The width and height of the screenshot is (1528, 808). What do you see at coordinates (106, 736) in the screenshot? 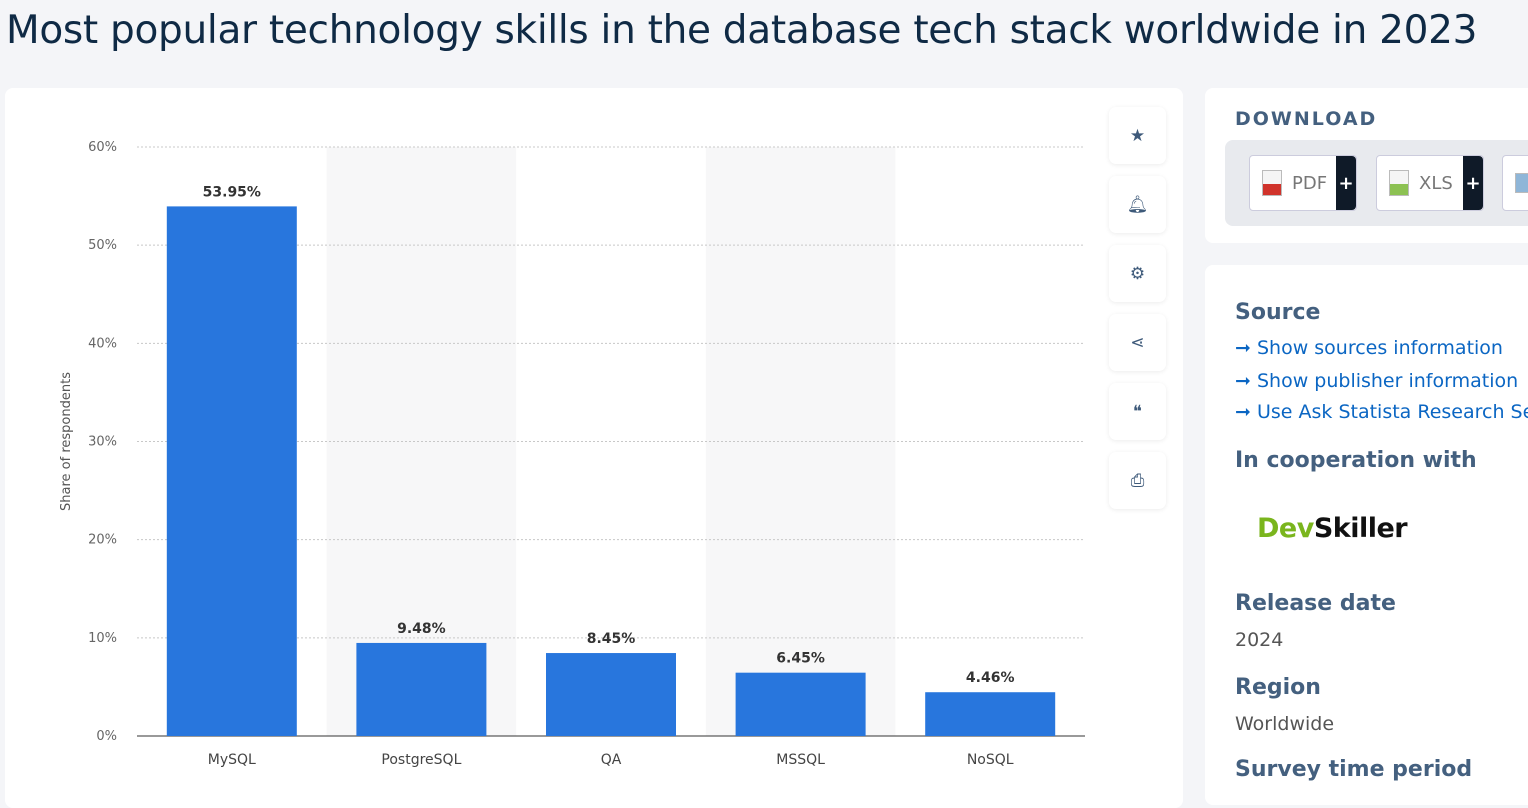
I see `y-tick-label: 0%` at bounding box center [106, 736].